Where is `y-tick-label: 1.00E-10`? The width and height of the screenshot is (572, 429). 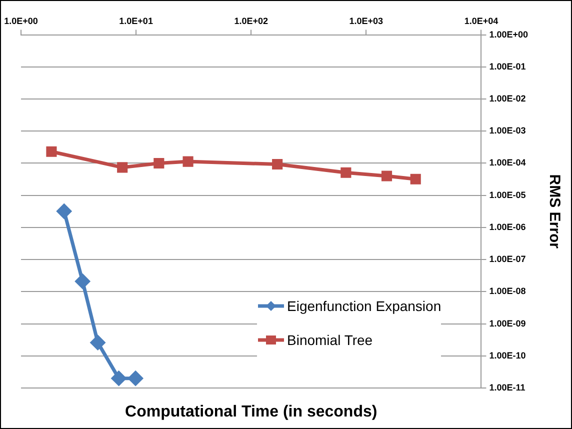
y-tick-label: 1.00E-10 is located at coordinates (507, 355).